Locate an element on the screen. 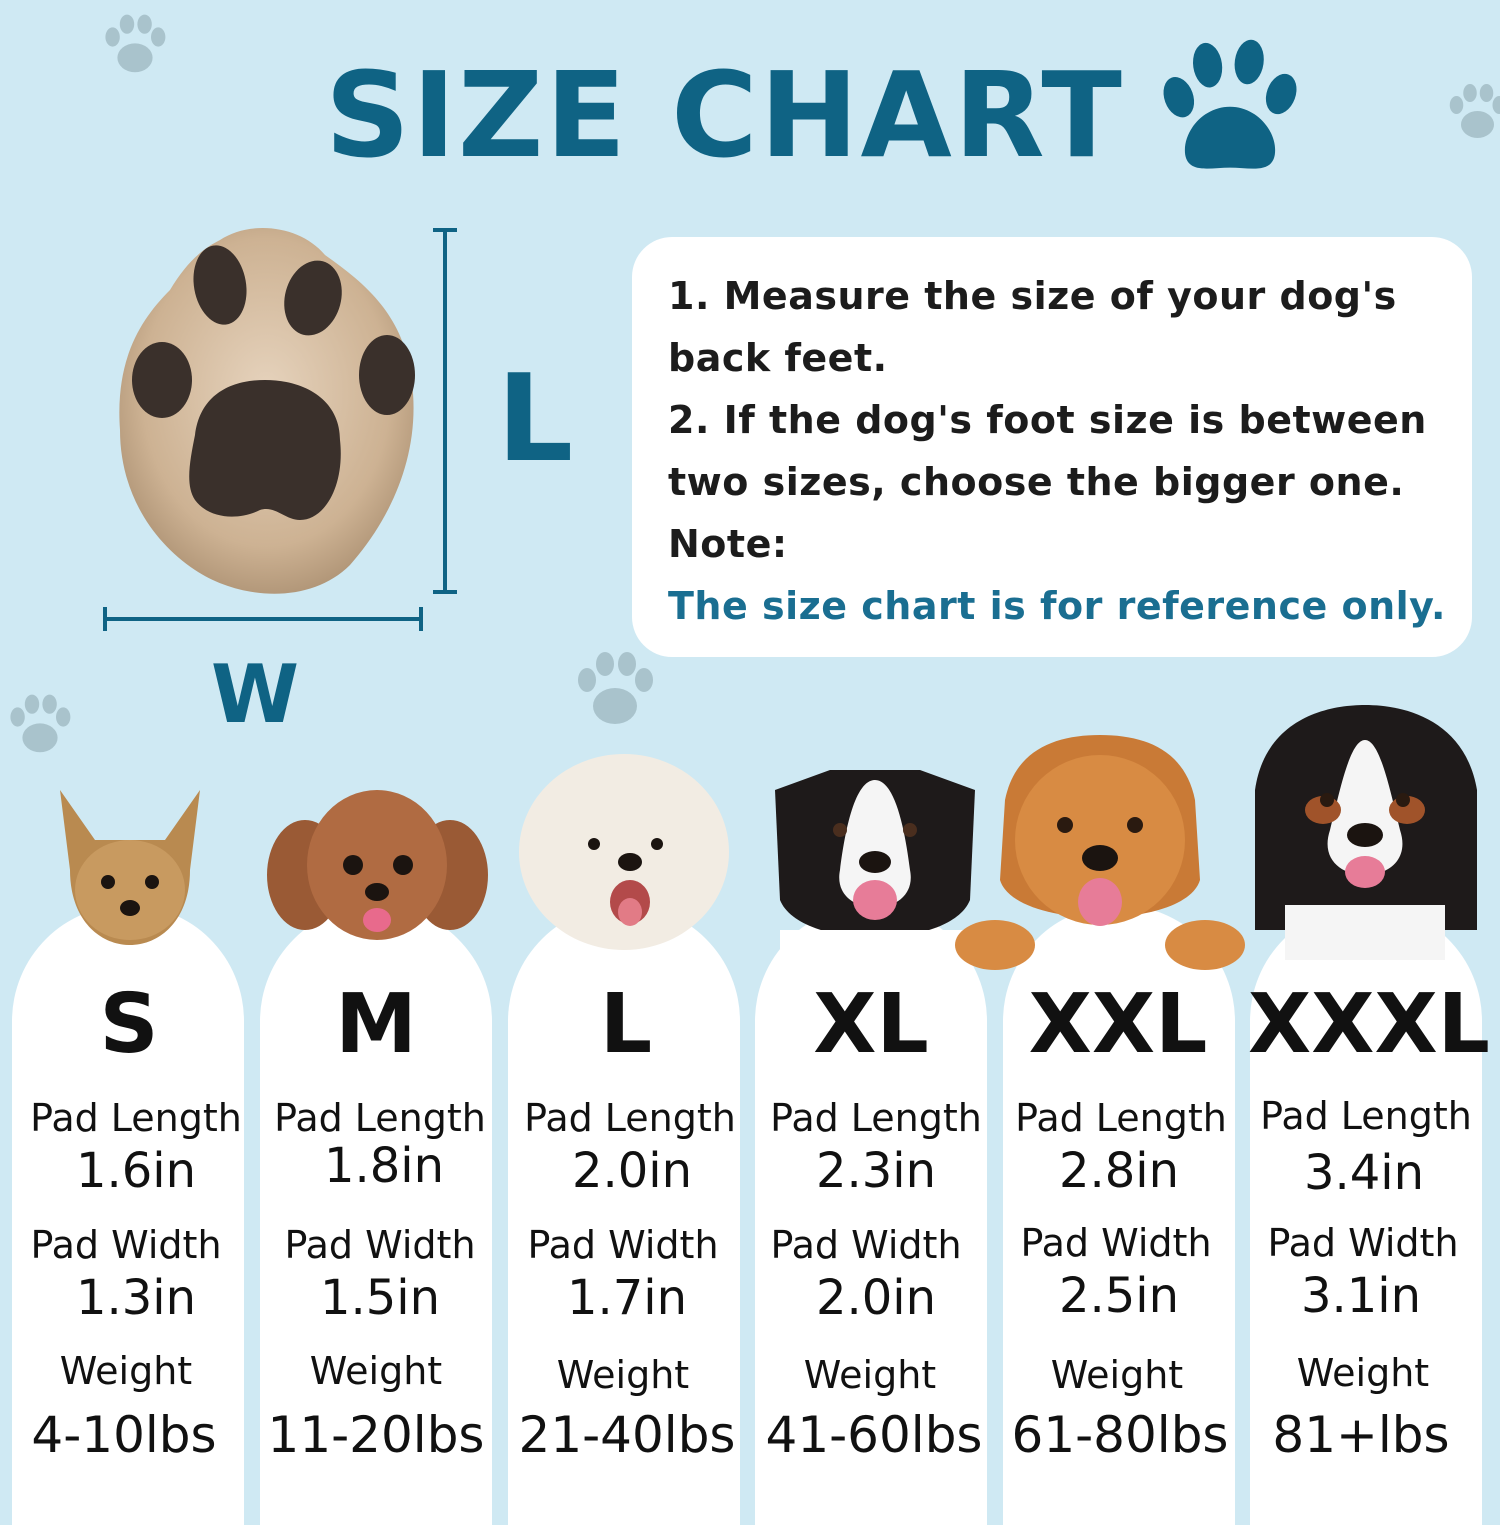  page-title: SIZE CHART is located at coordinates (735, 115).